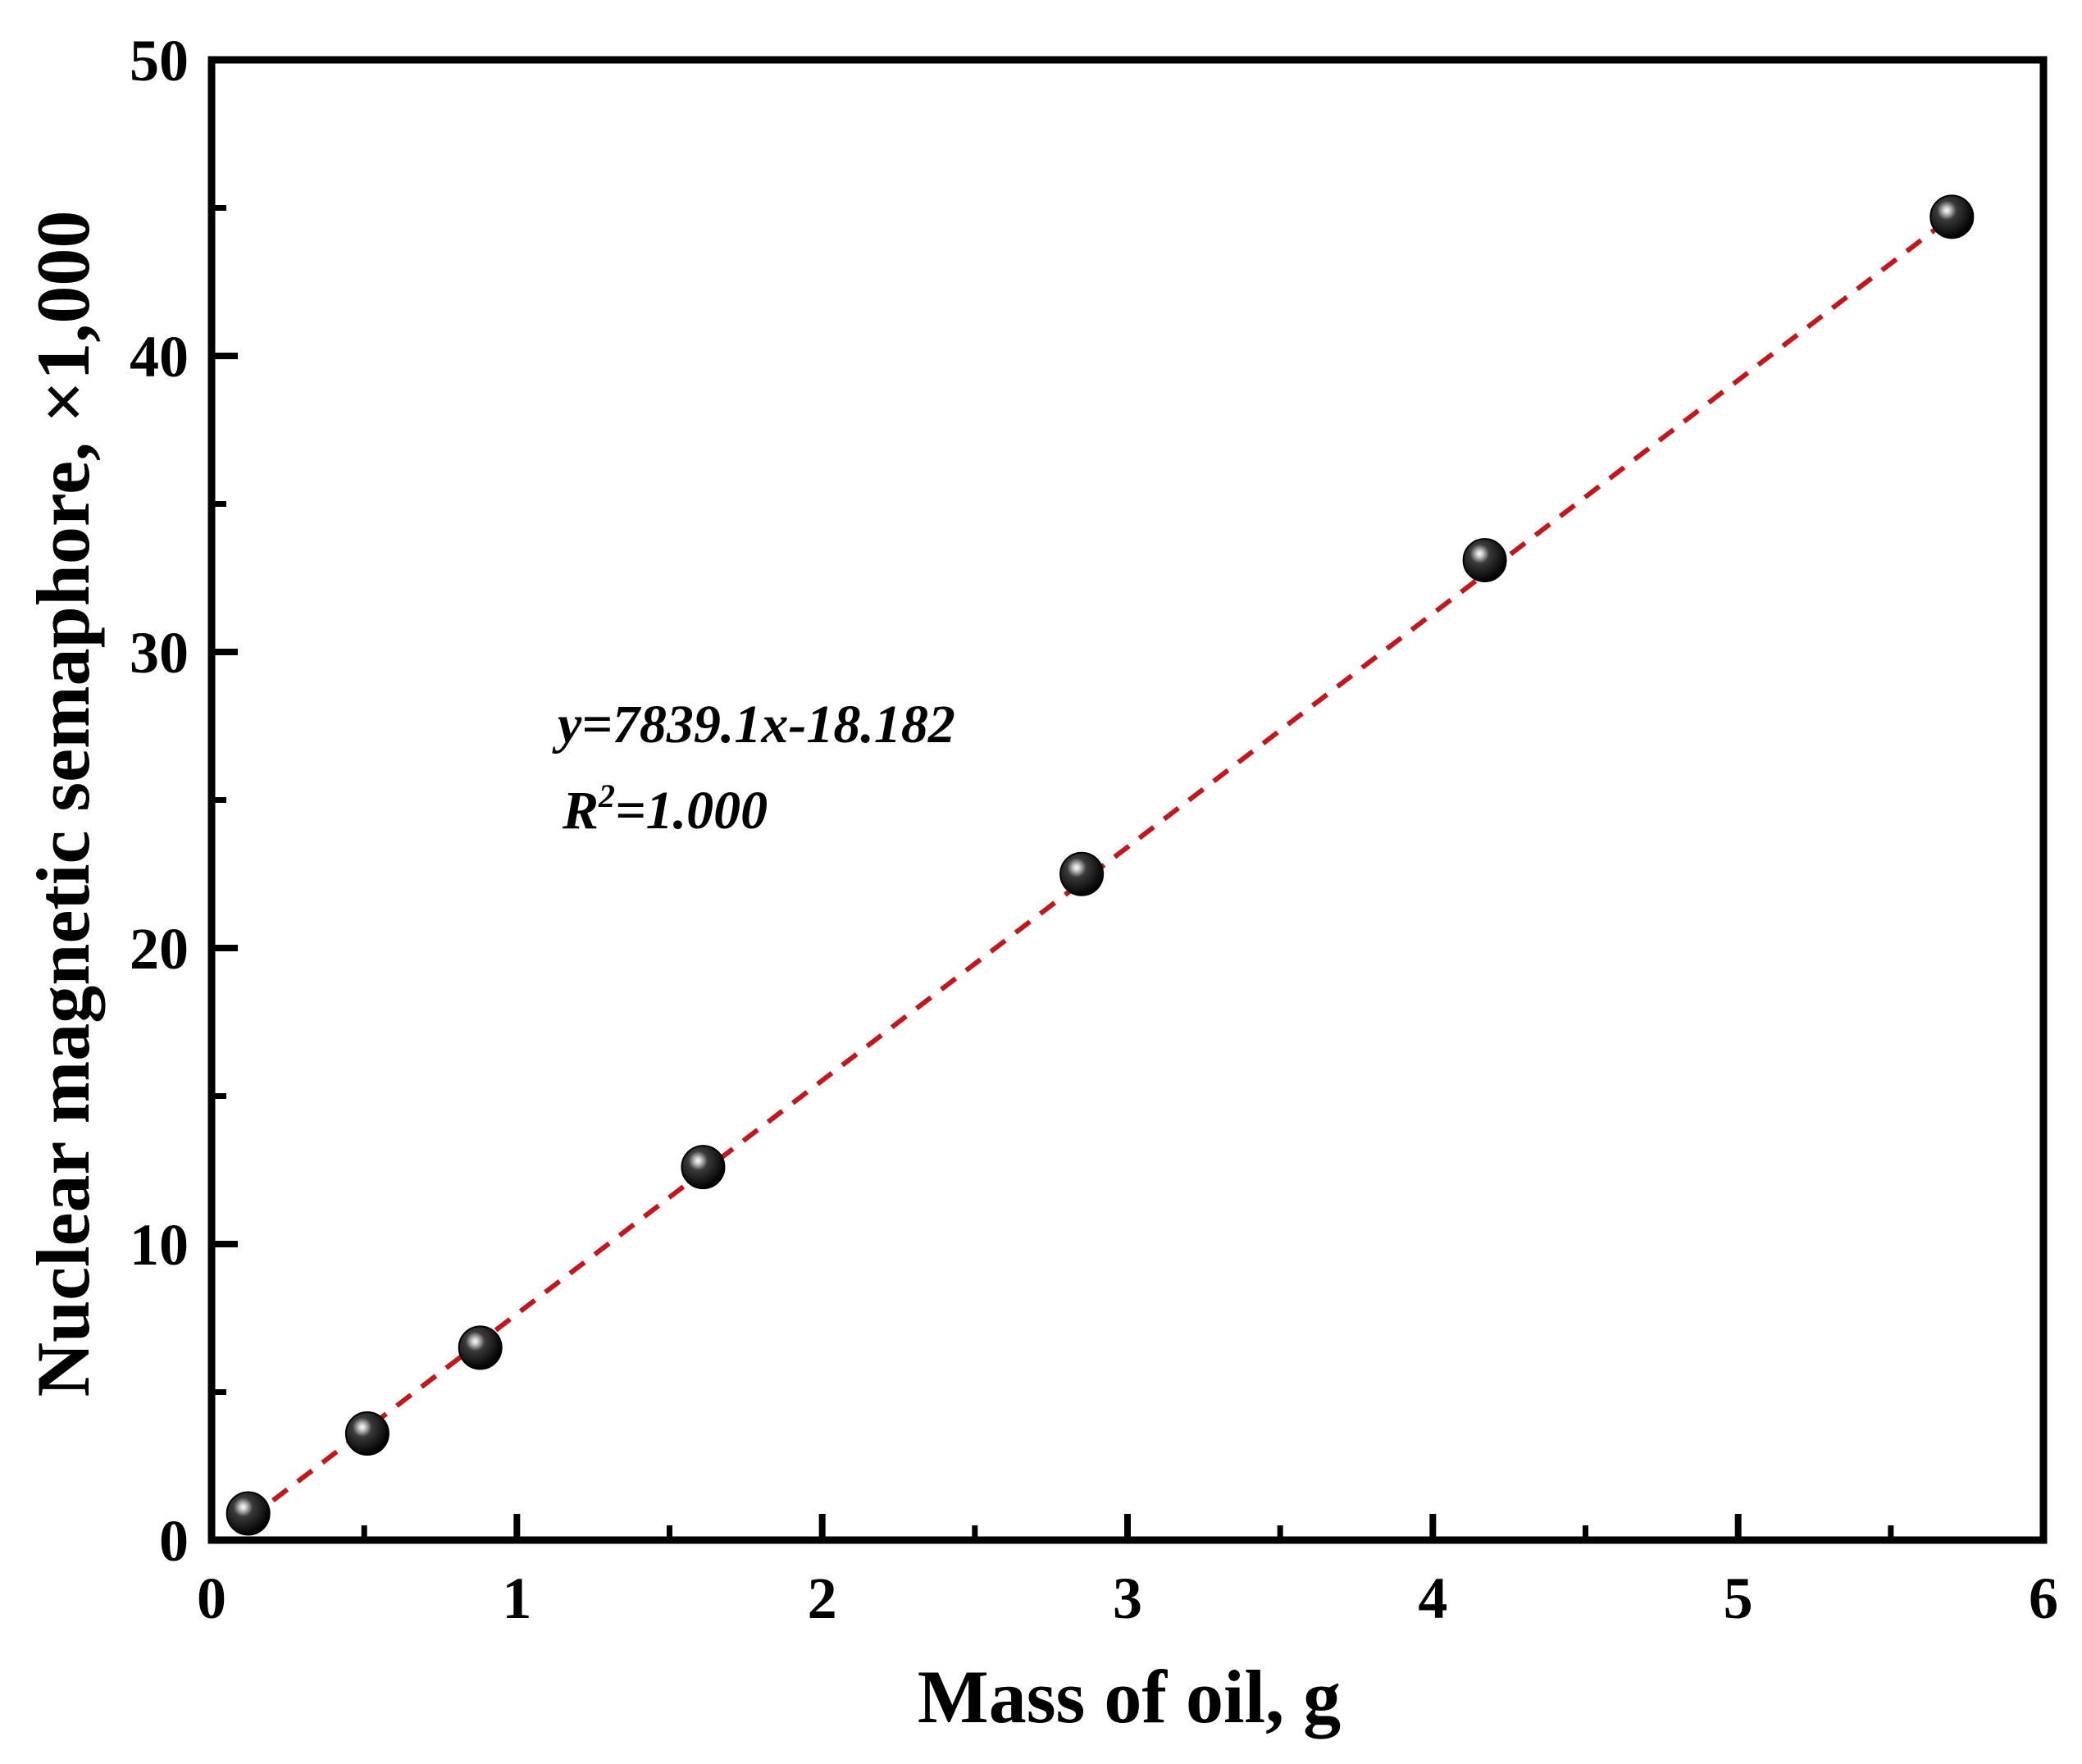 The height and width of the screenshot is (1764, 2082). What do you see at coordinates (516, 1598) in the screenshot?
I see `x-tick-label: 1` at bounding box center [516, 1598].